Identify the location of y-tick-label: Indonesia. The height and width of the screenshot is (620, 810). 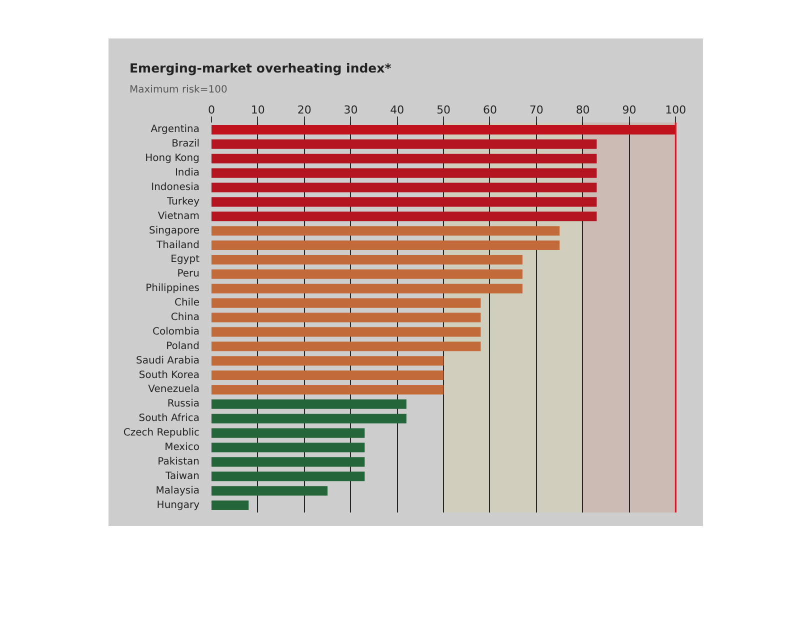
(175, 187).